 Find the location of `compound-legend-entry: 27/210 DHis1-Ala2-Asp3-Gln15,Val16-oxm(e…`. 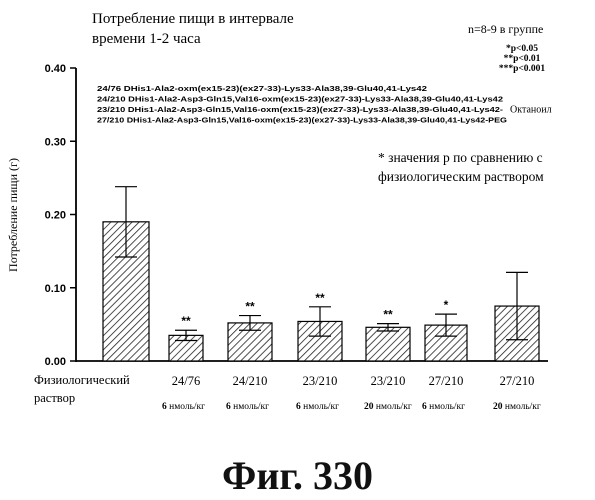

compound-legend-entry: 27/210 DHis1-Ala2-Asp3-Gln15,Val16-oxm(e… is located at coordinates (302, 120).